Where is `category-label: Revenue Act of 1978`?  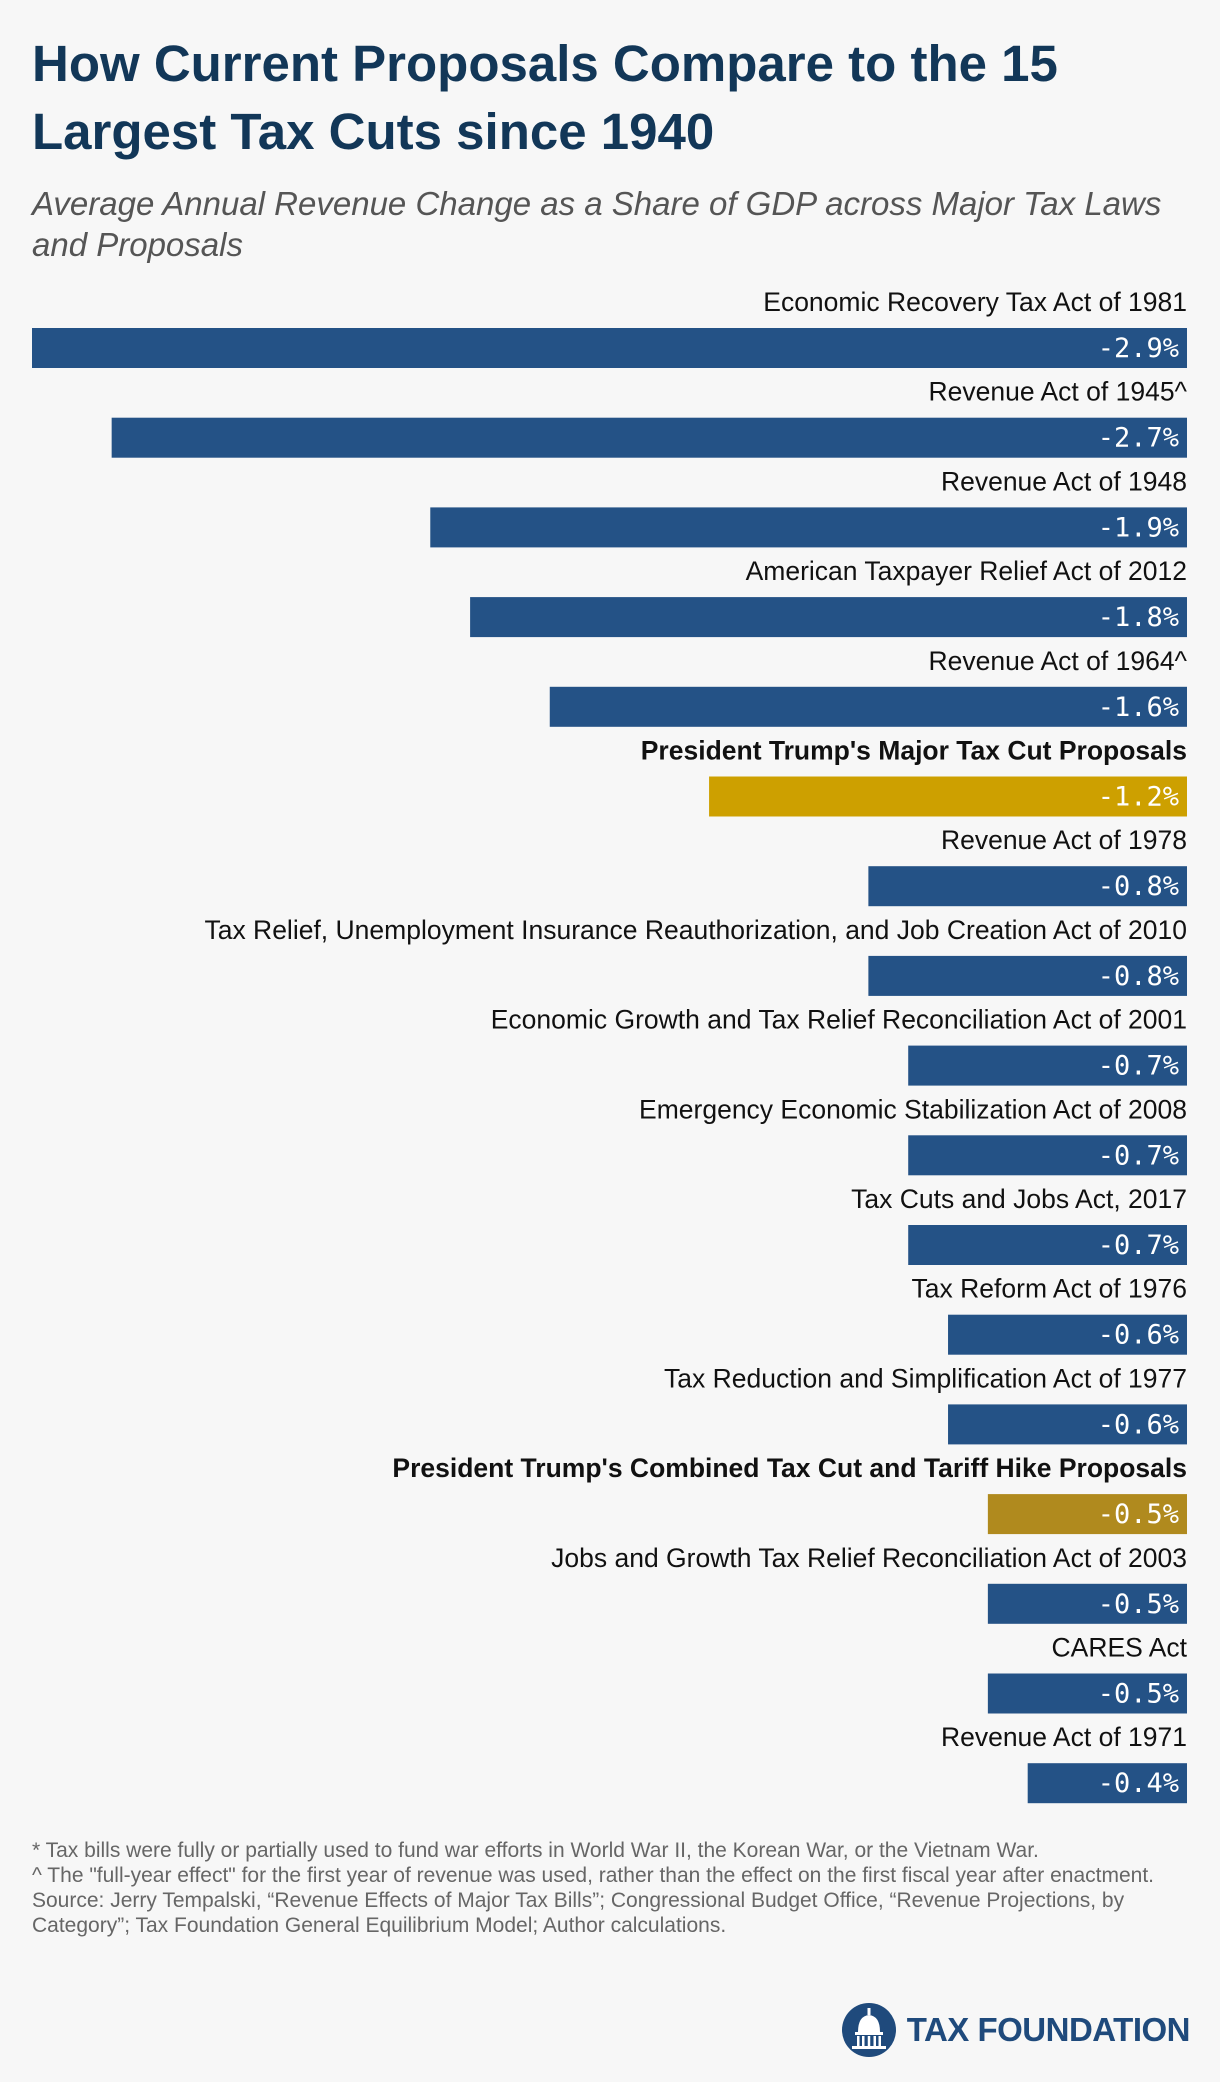
category-label: Revenue Act of 1978 is located at coordinates (1064, 840).